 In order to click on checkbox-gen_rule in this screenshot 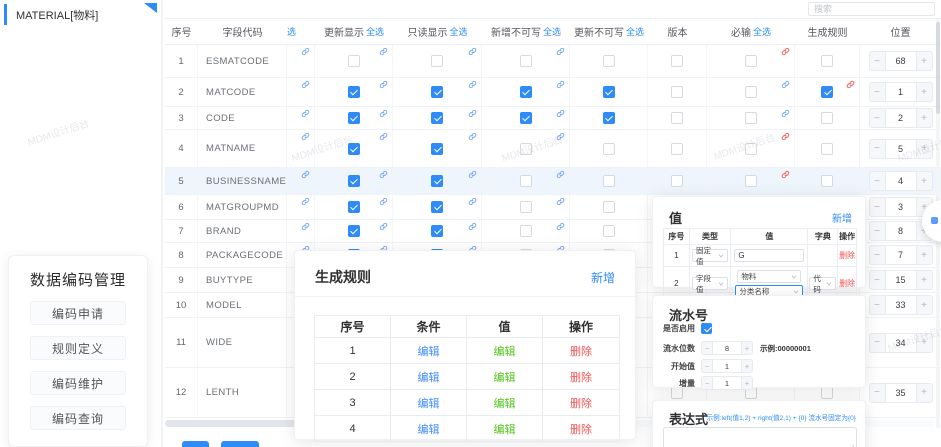, I will do `click(827, 392)`.